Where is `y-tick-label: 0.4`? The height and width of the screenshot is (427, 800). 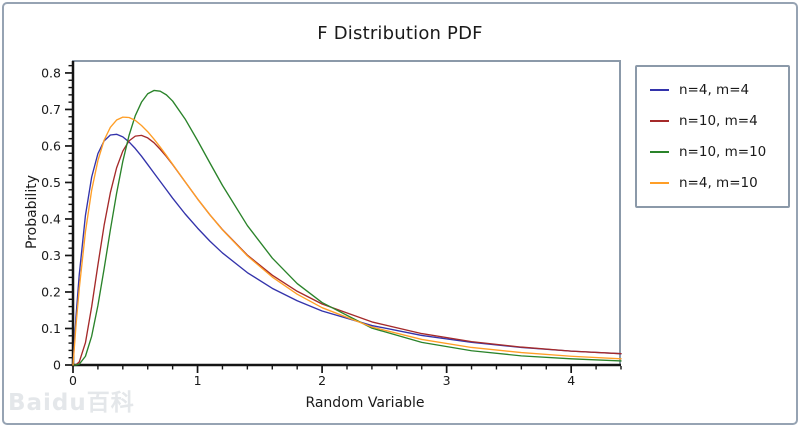 y-tick-label: 0.4 is located at coordinates (51, 218).